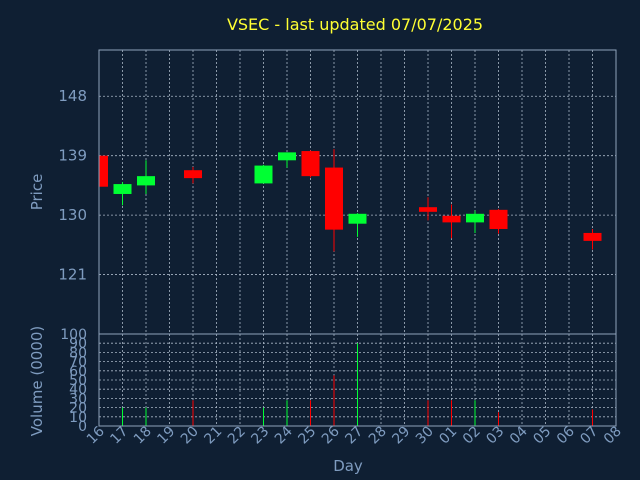 The width and height of the screenshot is (640, 480). I want to click on volume-tick-label: 40, so click(78, 390).